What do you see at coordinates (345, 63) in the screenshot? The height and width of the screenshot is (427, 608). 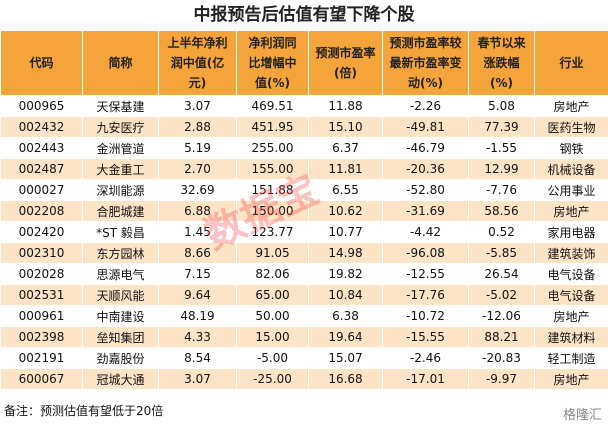 I see `header-cell: 预测市盈率(倍)` at bounding box center [345, 63].